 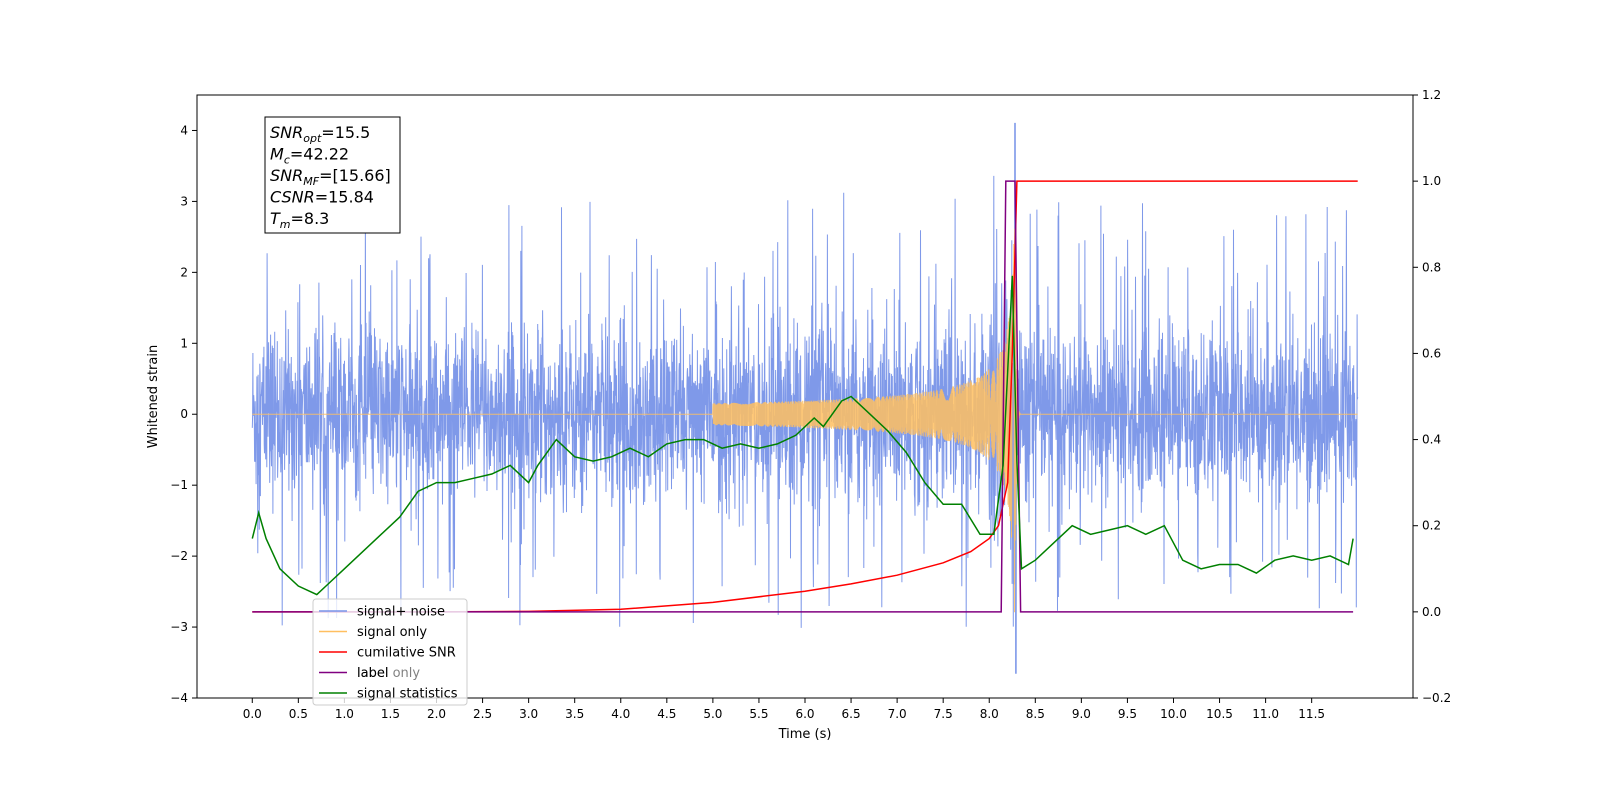 I want to click on legend-entry: signal only, so click(x=392, y=632).